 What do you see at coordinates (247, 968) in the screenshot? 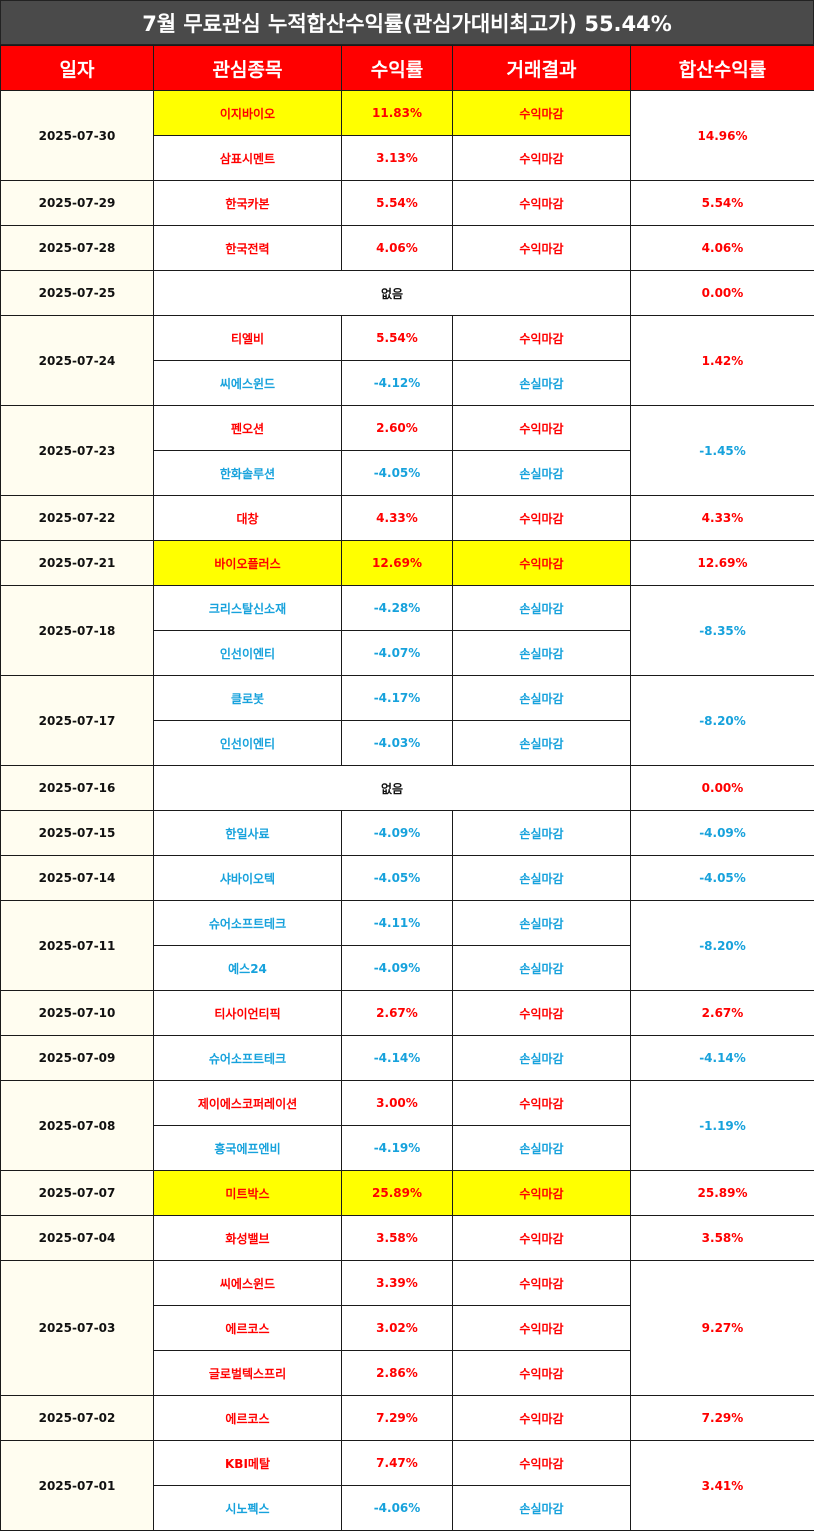
I see `stock-name-cell: 예스24` at bounding box center [247, 968].